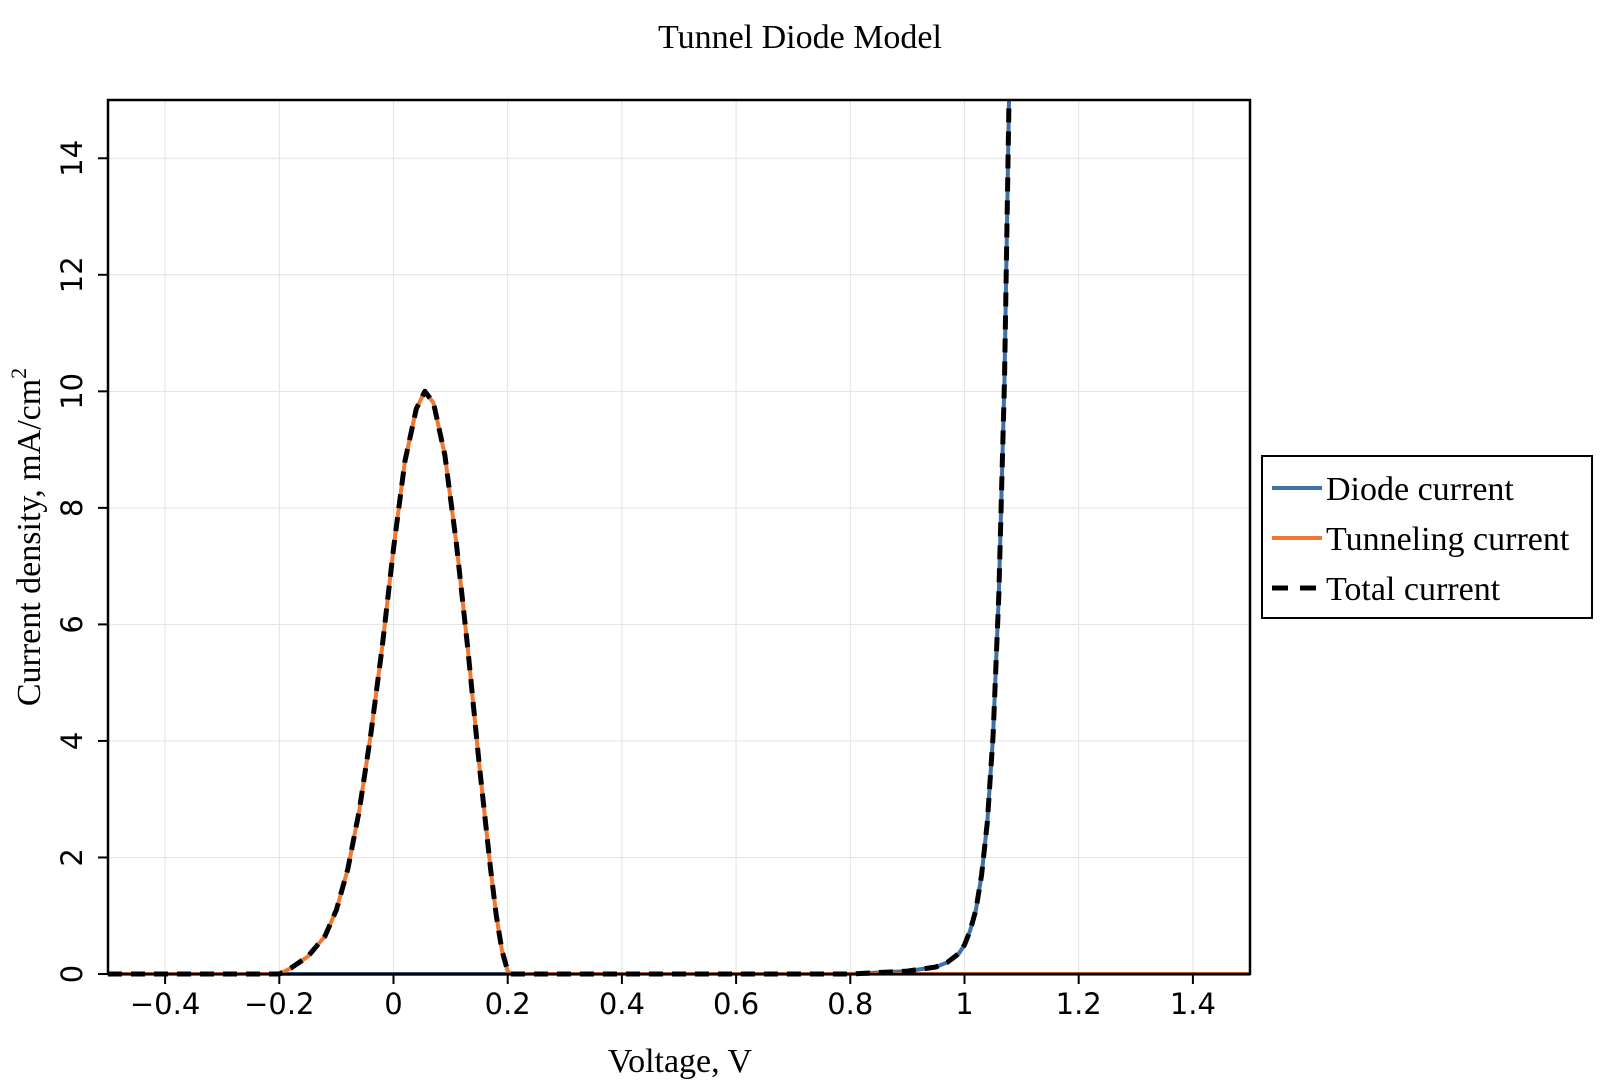  Describe the element at coordinates (72, 508) in the screenshot. I see `y-tick-label: 8` at that location.